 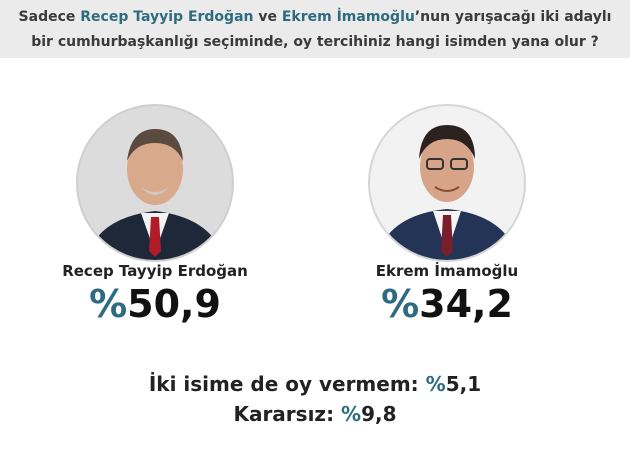 I want to click on candidate-percent: %34,2, so click(x=447, y=304).